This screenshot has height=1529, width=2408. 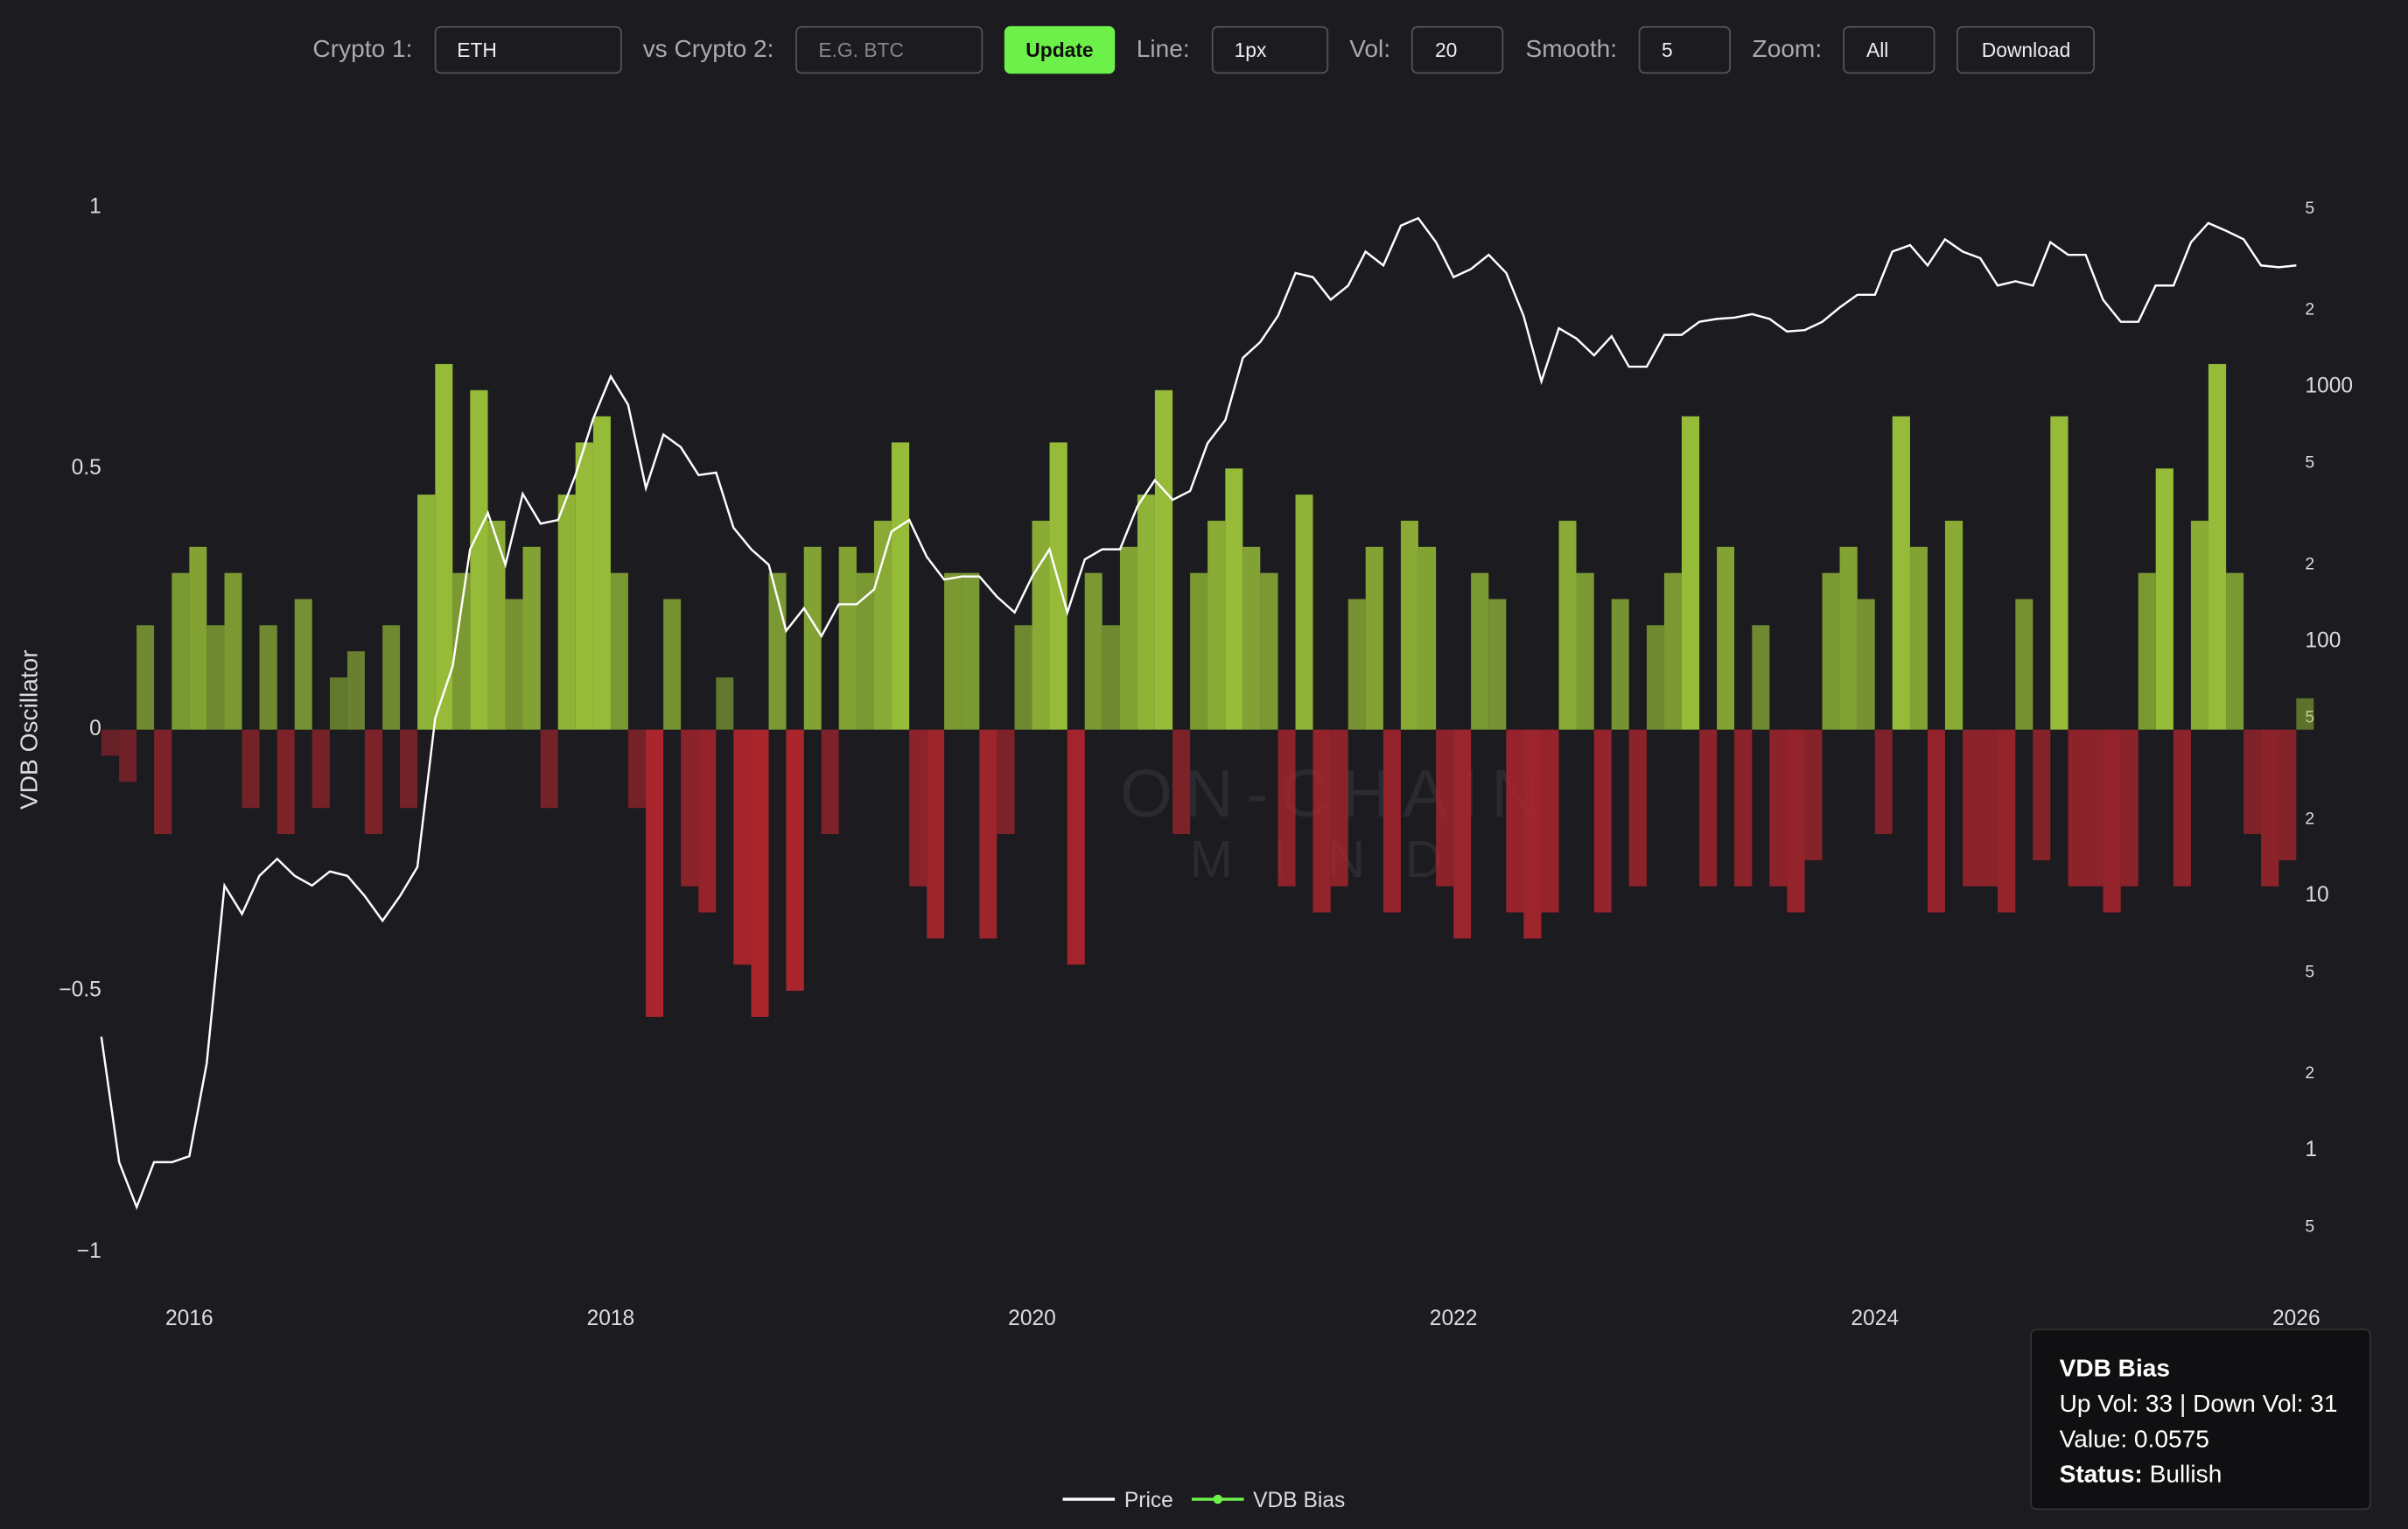 I want to click on crypto1-input: ETH, so click(x=527, y=49).